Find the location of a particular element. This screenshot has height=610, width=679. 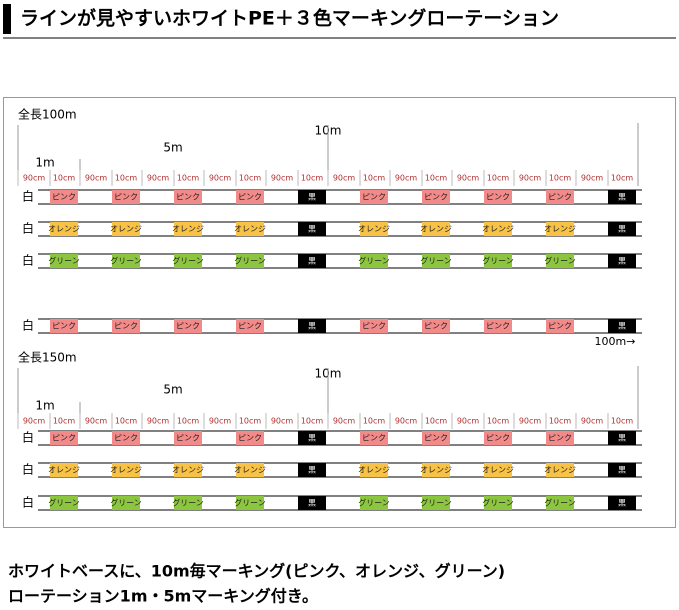

title-bar is located at coordinates (7, 19).